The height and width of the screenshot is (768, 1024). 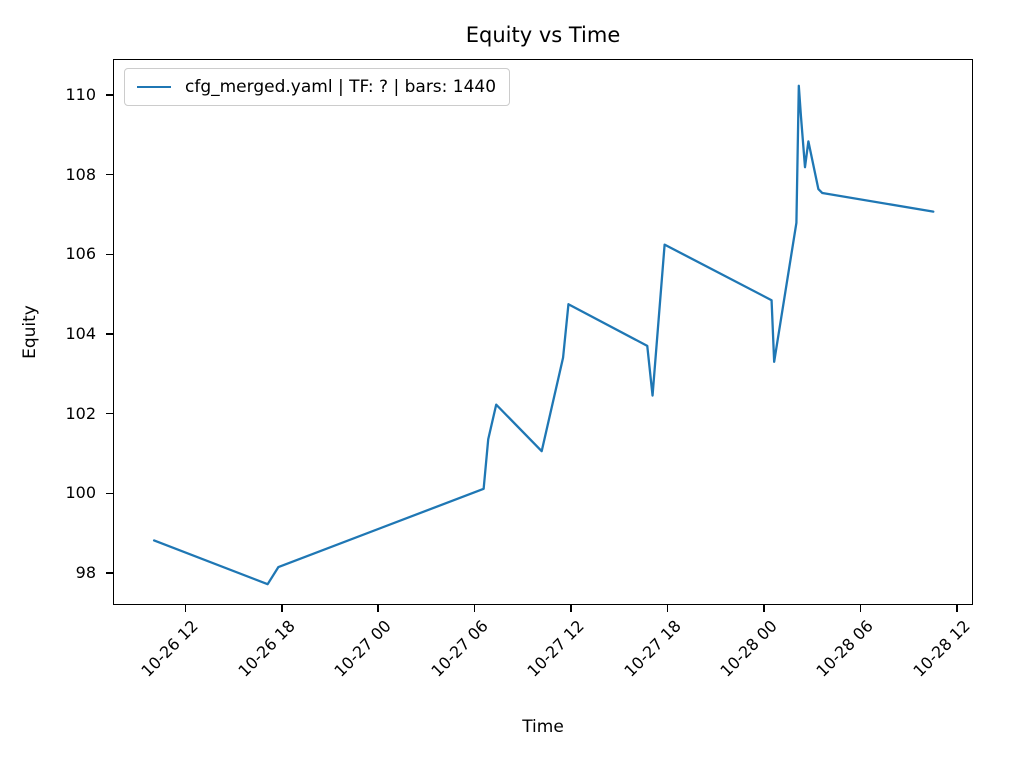 I want to click on y-tick-label: 100, so click(x=80, y=493).